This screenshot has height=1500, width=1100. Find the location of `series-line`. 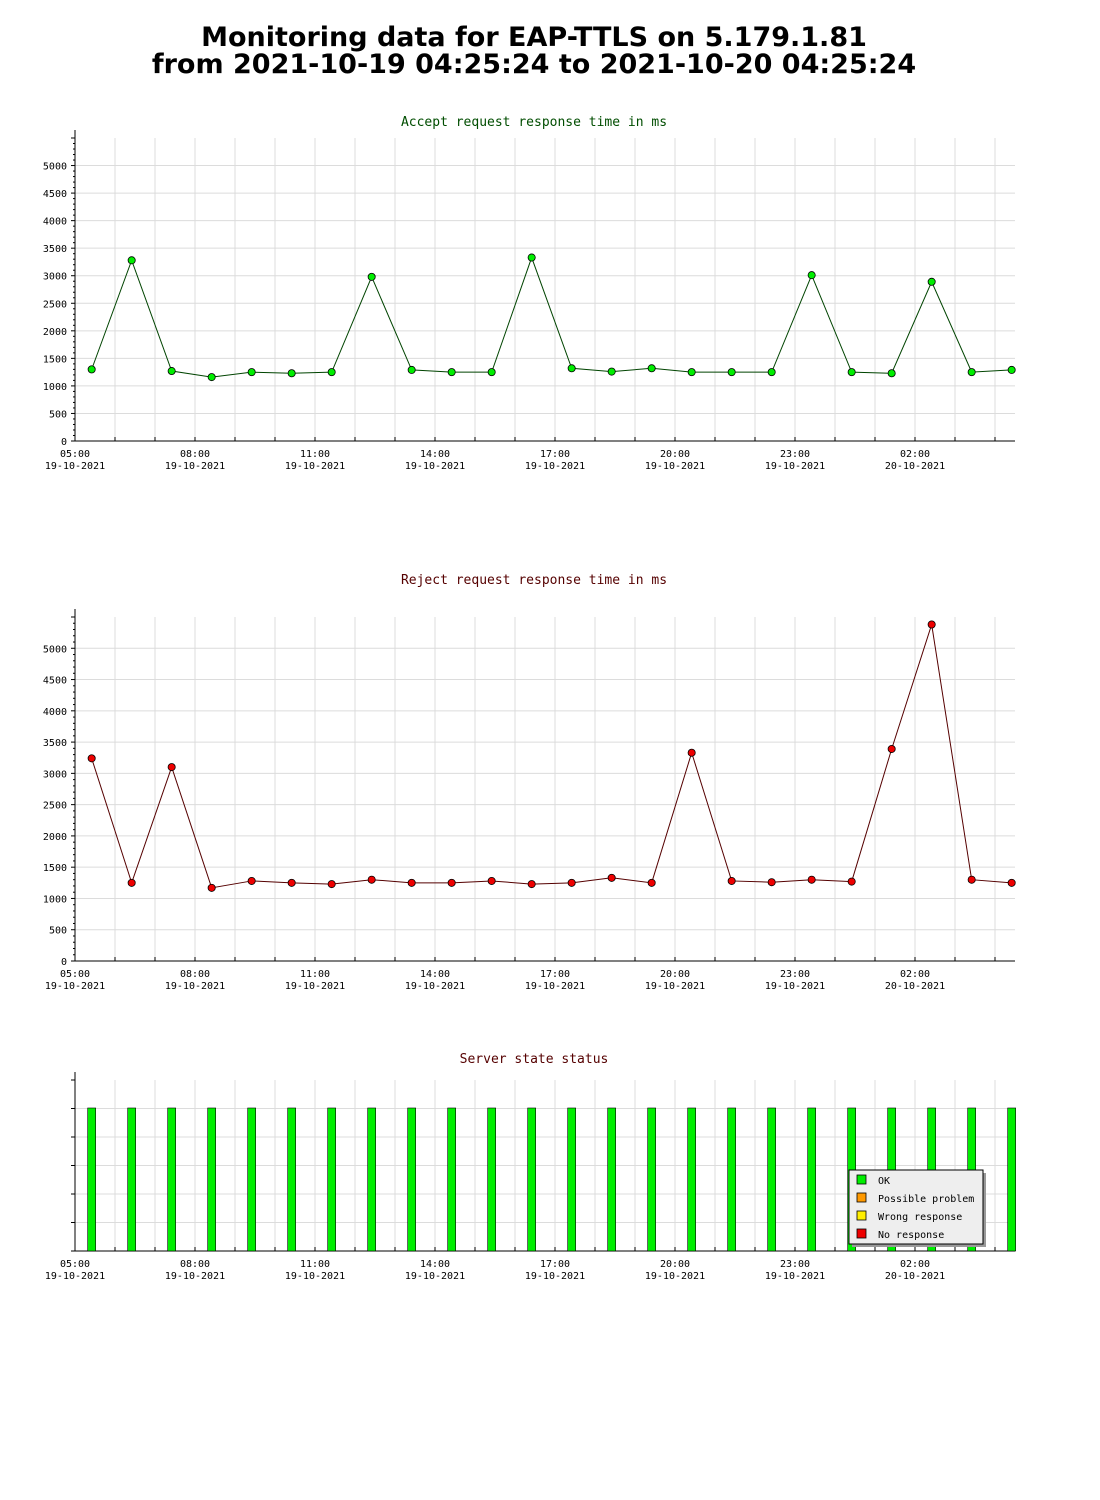

series-line is located at coordinates (551, 756).